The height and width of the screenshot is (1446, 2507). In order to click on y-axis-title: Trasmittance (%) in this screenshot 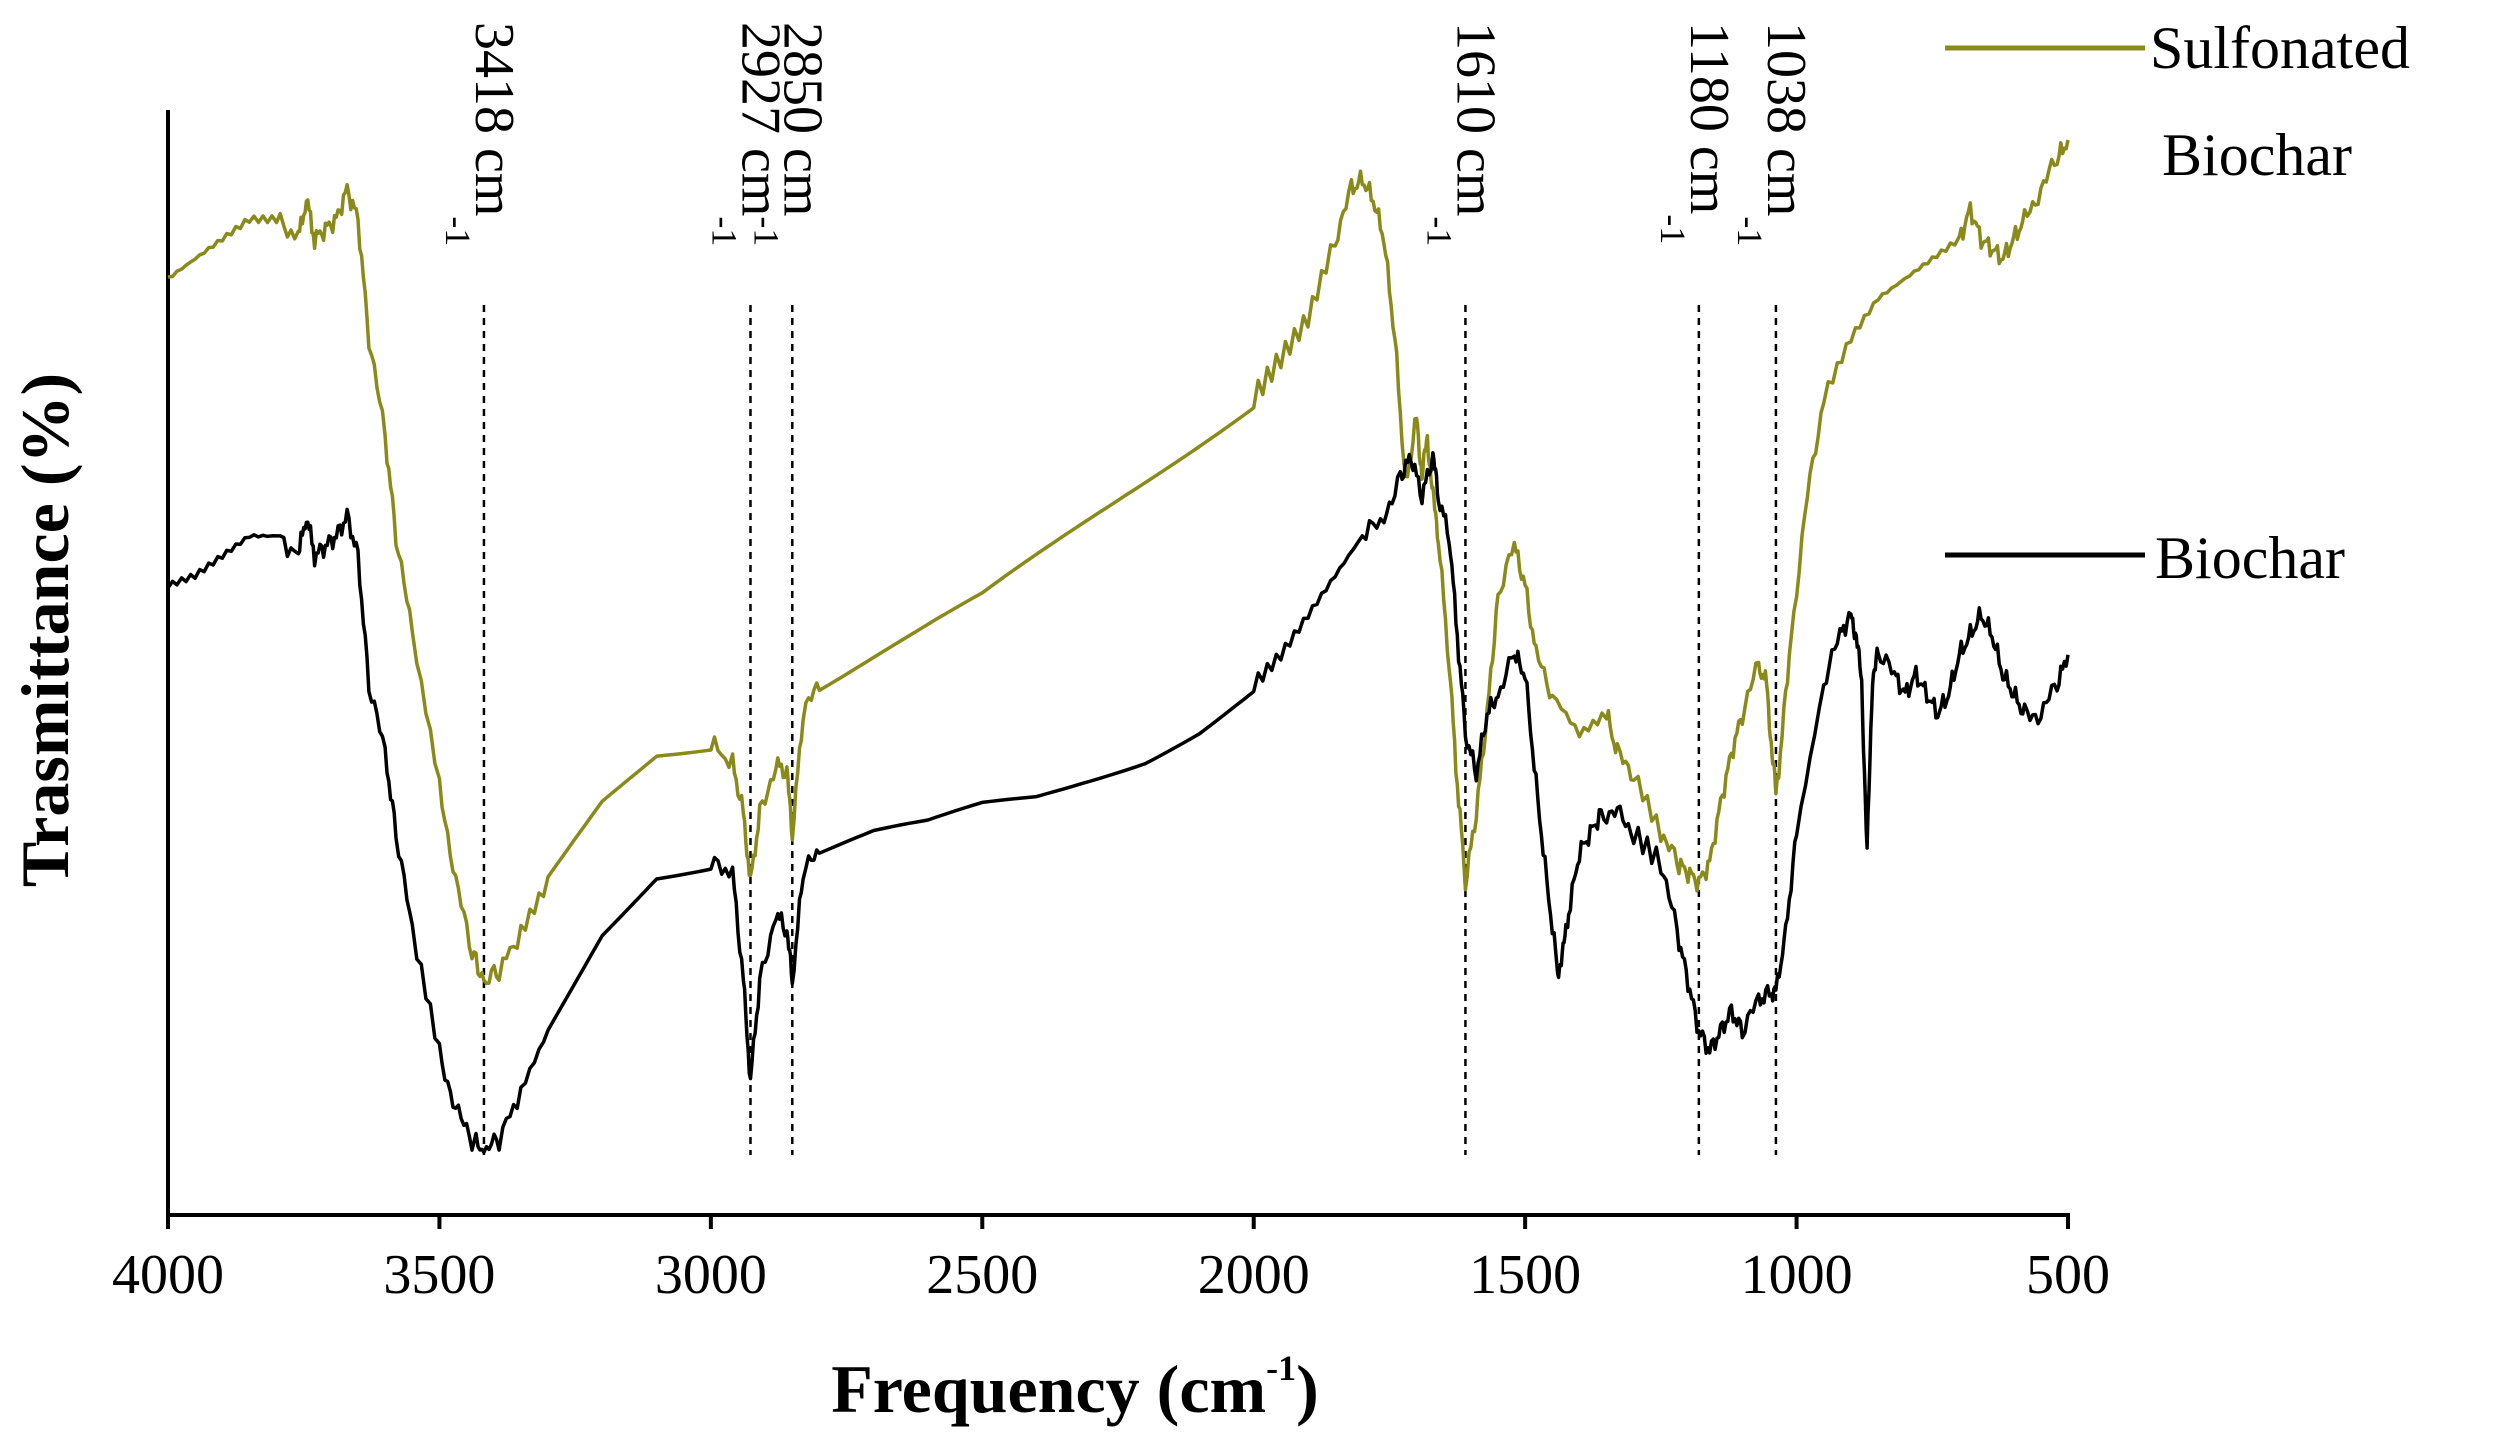, I will do `click(45, 630)`.